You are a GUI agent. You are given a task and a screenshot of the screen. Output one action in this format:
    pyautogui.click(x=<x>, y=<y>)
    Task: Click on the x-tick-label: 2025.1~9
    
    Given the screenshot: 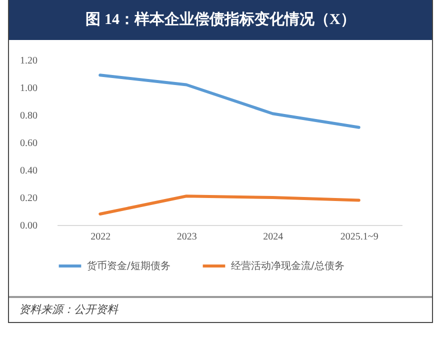 What is the action you would take?
    pyautogui.click(x=359, y=237)
    